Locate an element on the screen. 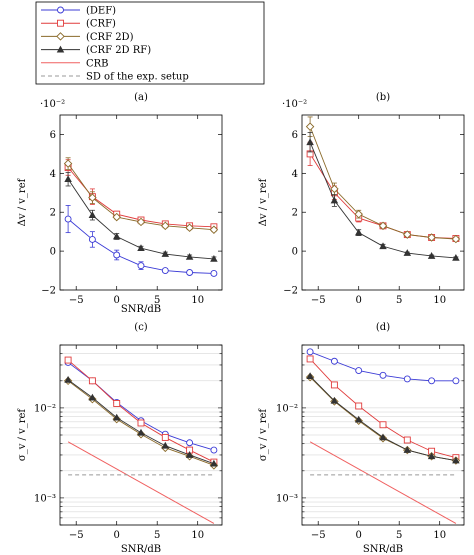  legend-marker-def is located at coordinates (60, 10).